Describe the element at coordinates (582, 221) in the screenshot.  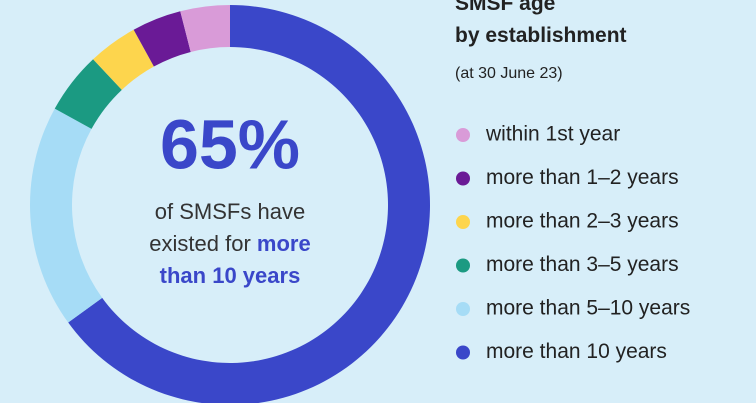
I see `legend-label: more than 2–3 years` at that location.